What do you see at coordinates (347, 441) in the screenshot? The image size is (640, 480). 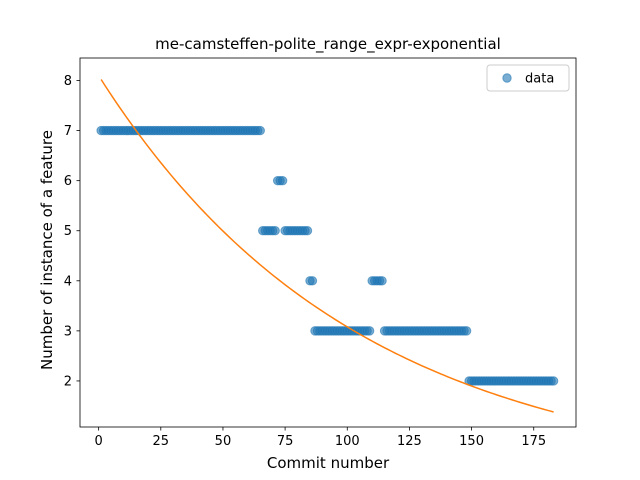 I see `x-tick-label: 100` at bounding box center [347, 441].